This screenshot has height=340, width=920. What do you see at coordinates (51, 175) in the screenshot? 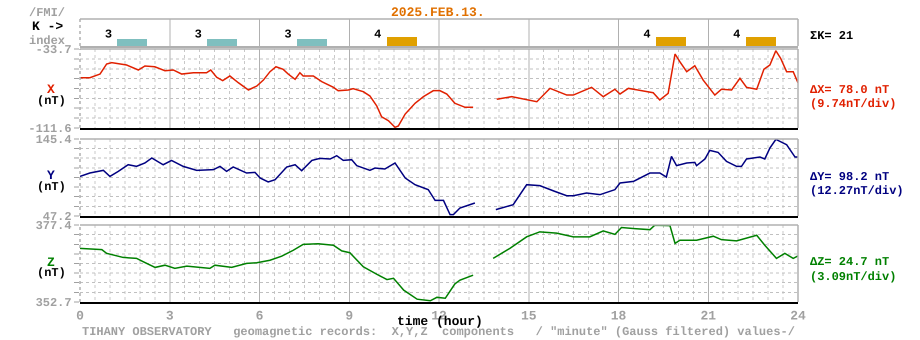
I see `y-axis-title: Y` at bounding box center [51, 175].